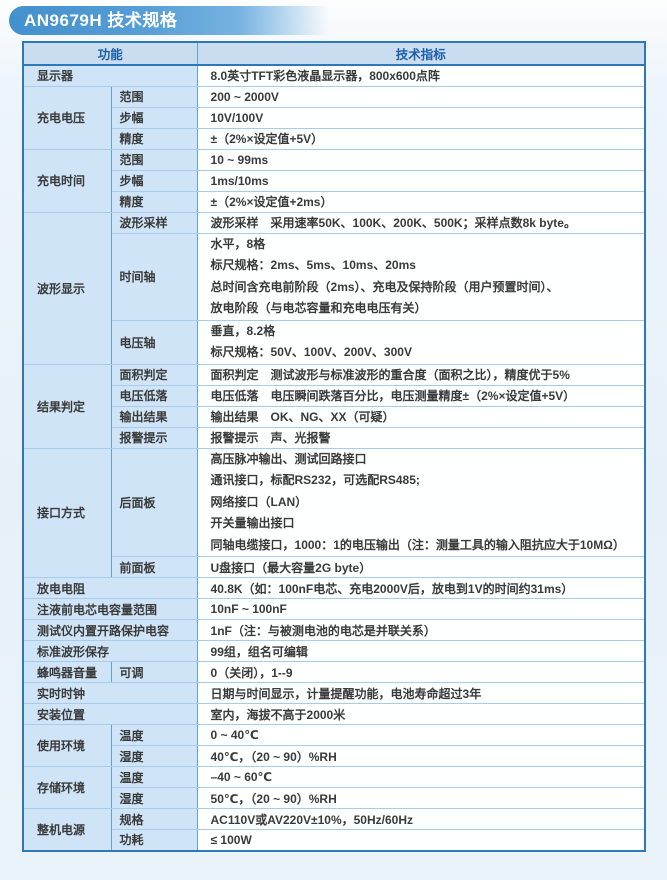 Image resolution: width=667 pixels, height=880 pixels. I want to click on rear-panel-line: 开关量输出接口, so click(252, 523).